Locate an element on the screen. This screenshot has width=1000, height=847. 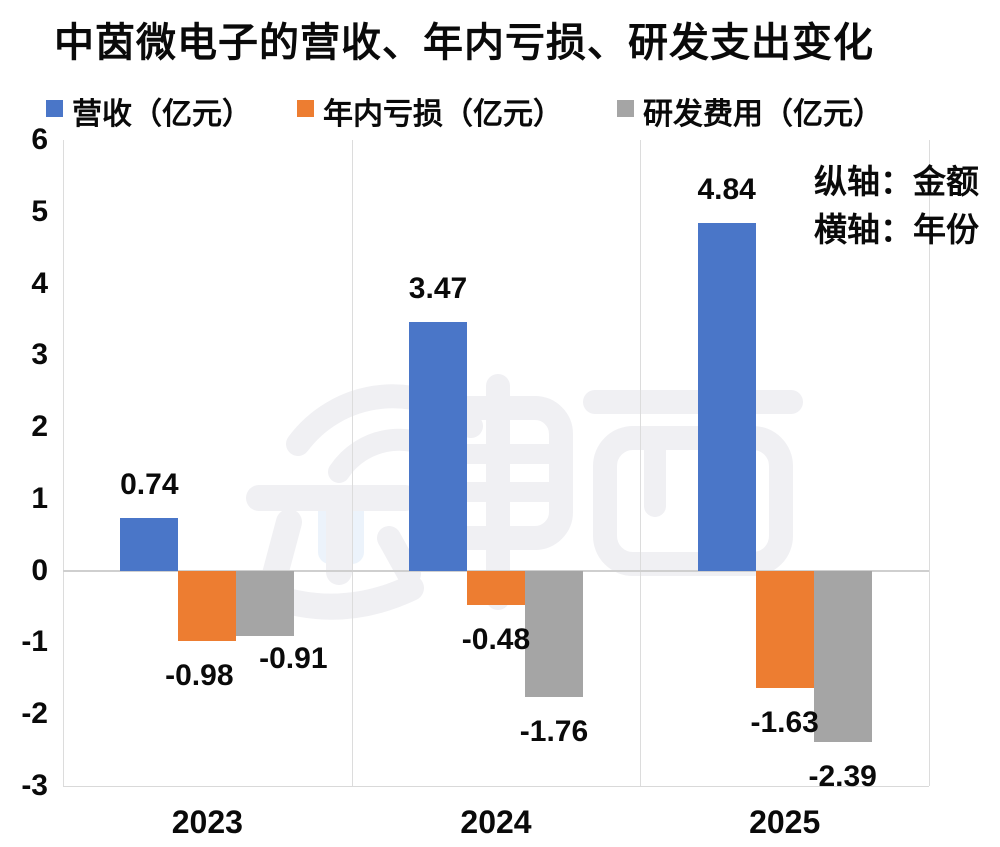
bar-2024-s2 is located at coordinates (554, 633).